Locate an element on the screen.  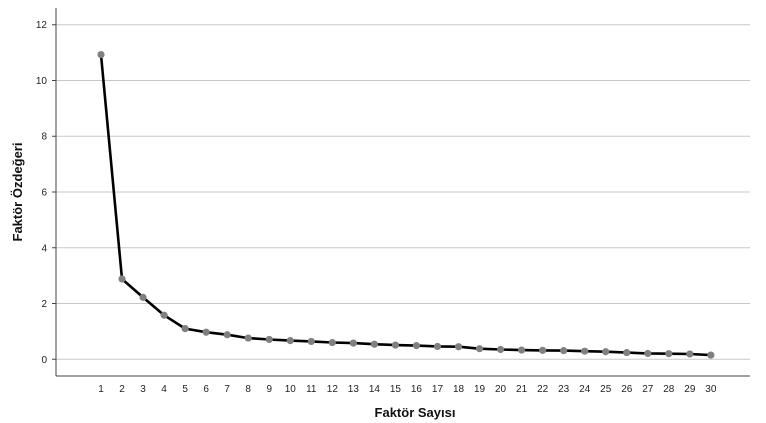
y-tick-label: 6 is located at coordinates (44, 193).